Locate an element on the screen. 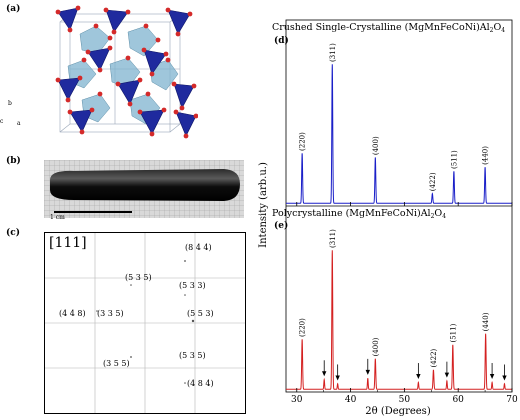 The width and height of the screenshot is (520, 420). laue-spot-label: (4 4 8) is located at coordinates (72, 313).